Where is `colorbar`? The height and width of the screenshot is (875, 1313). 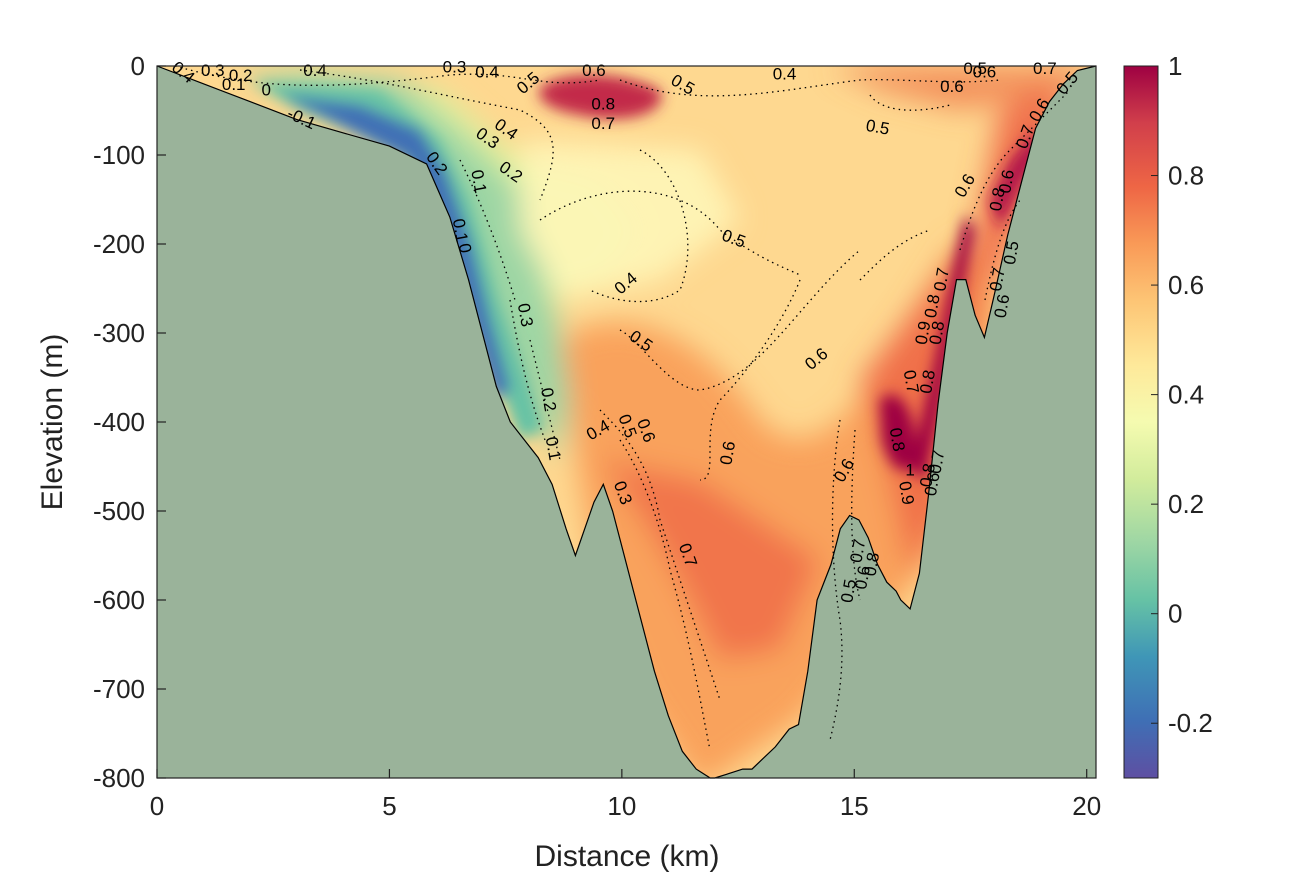
colorbar is located at coordinates (1141, 422).